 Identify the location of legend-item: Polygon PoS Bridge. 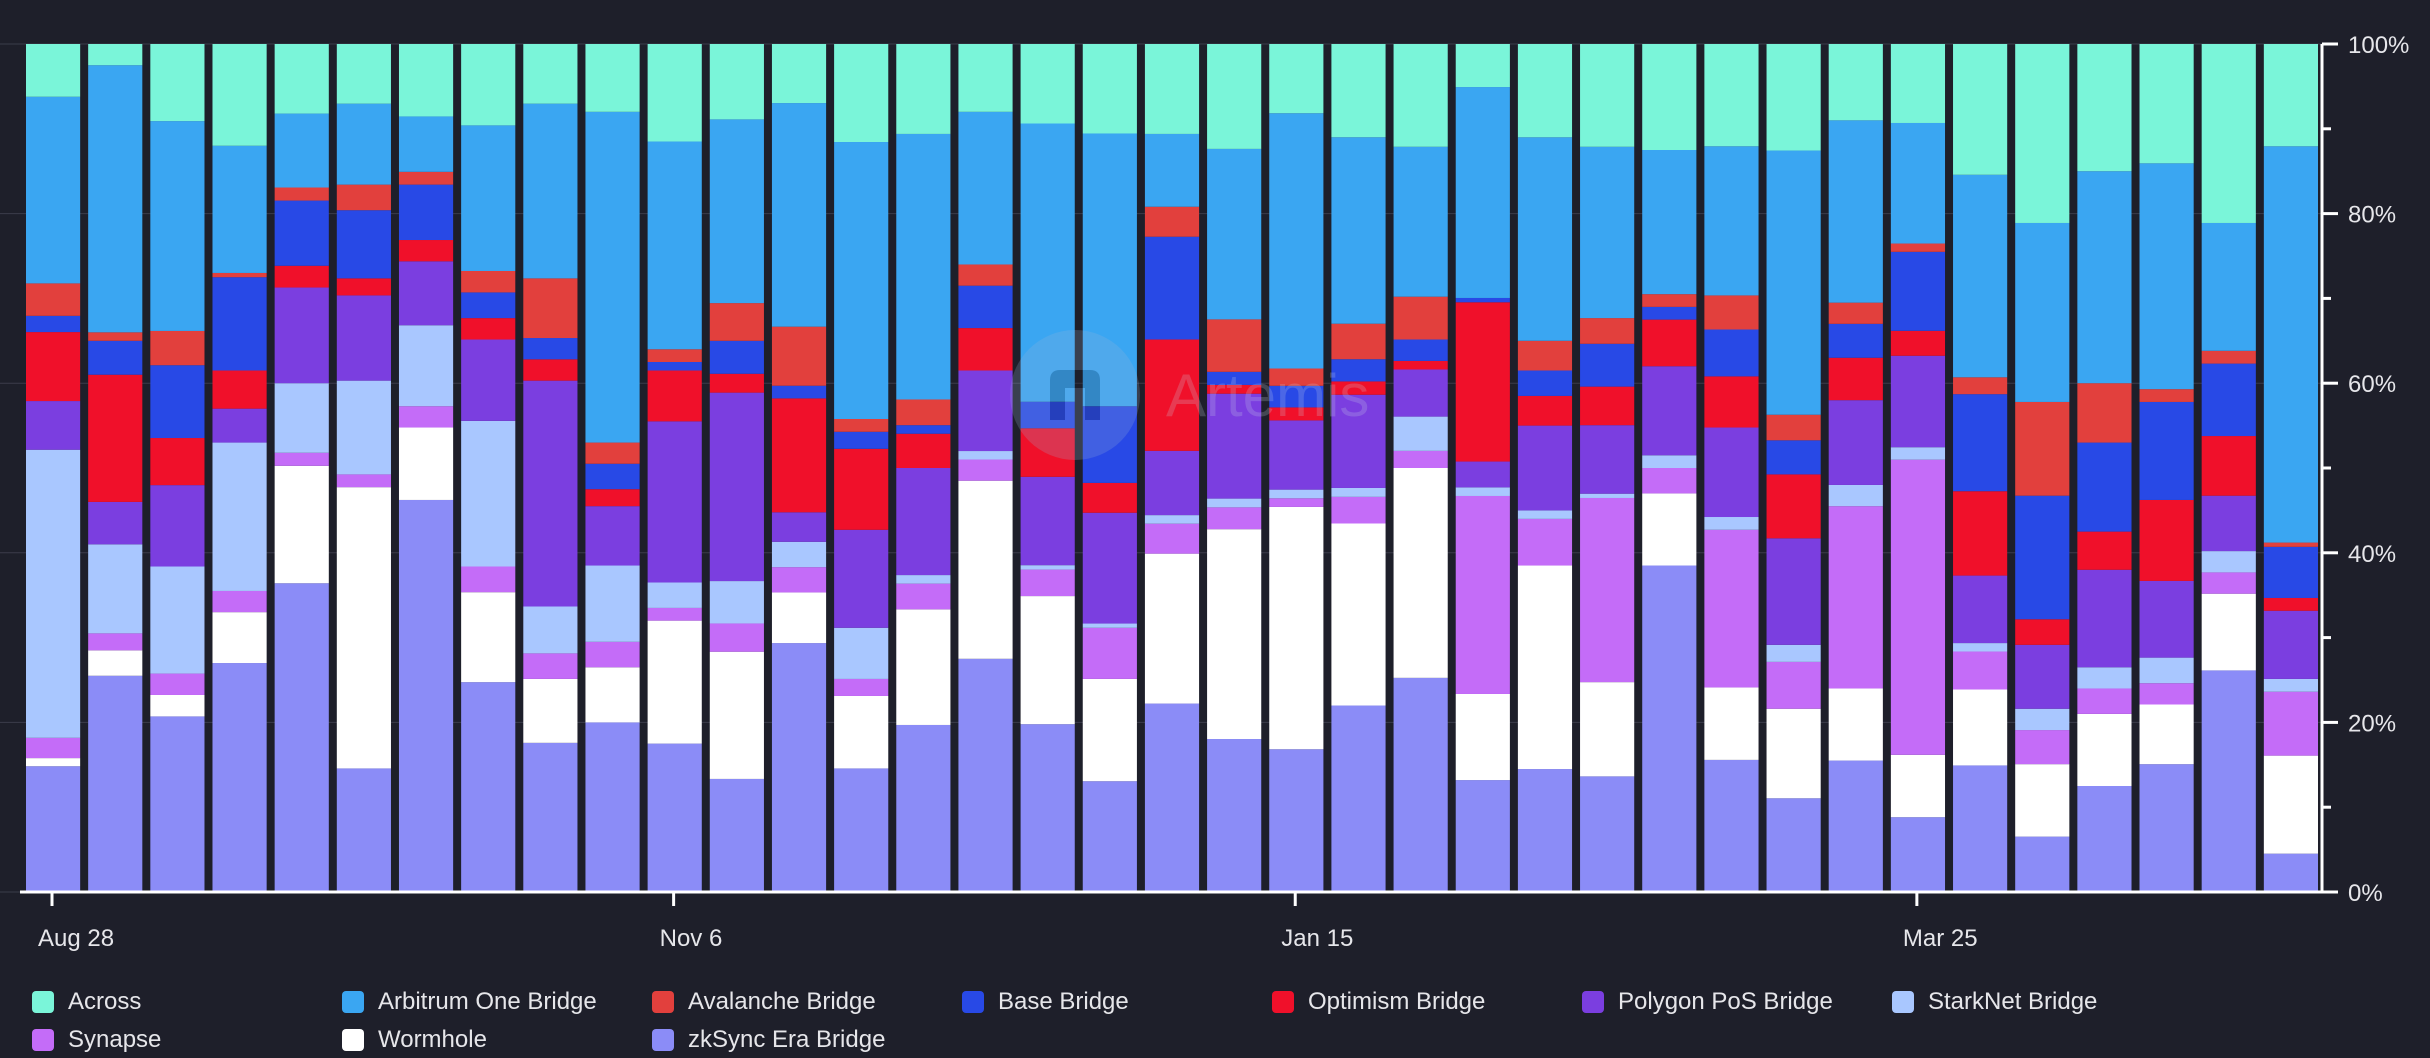
(1737, 1002).